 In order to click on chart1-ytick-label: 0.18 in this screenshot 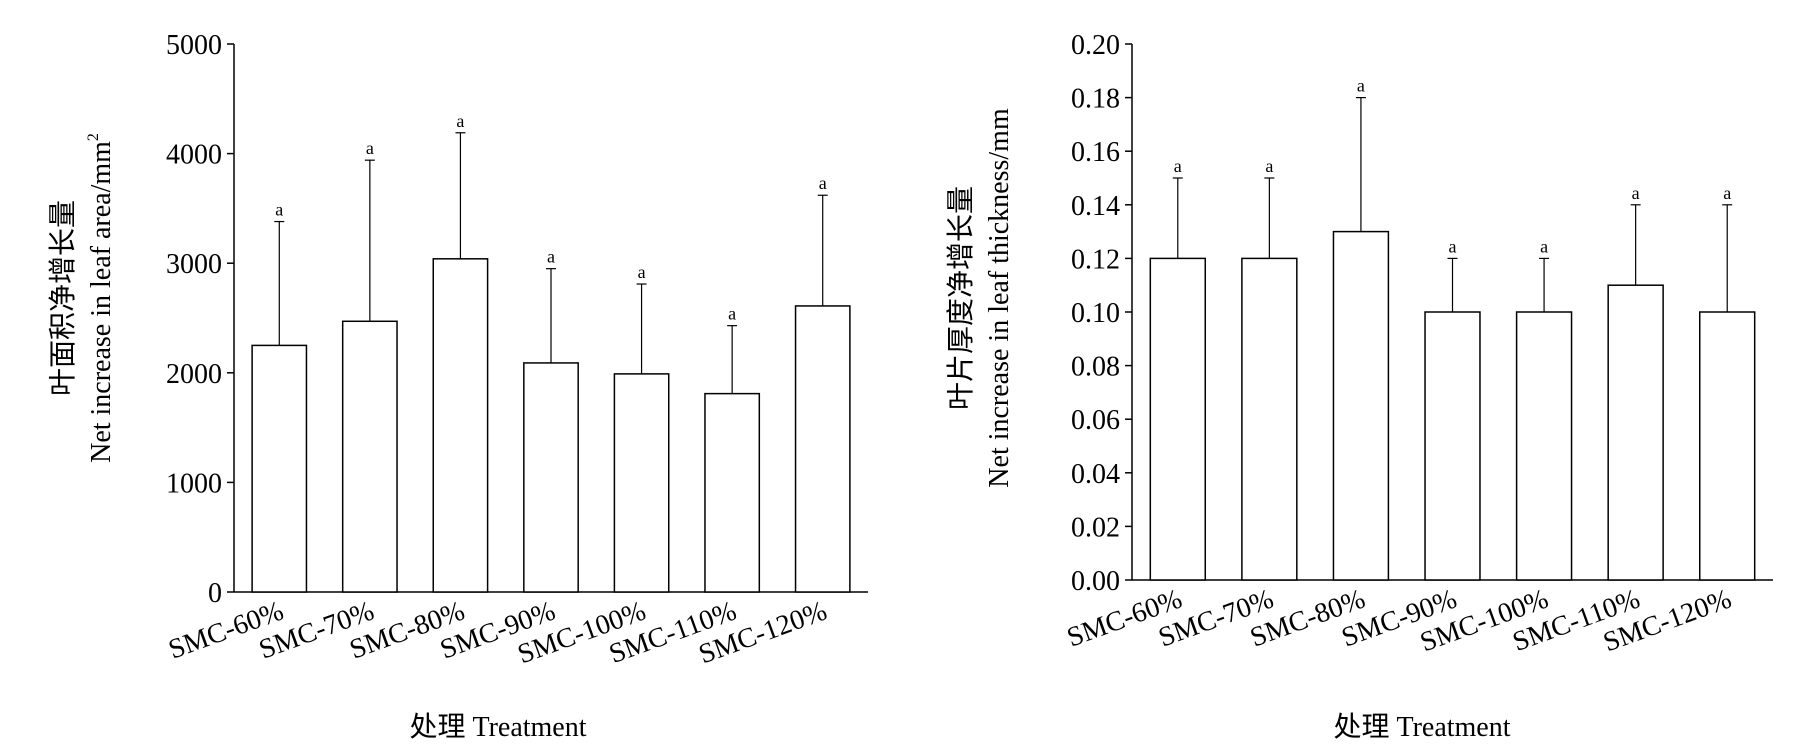, I will do `click(1095, 99)`.